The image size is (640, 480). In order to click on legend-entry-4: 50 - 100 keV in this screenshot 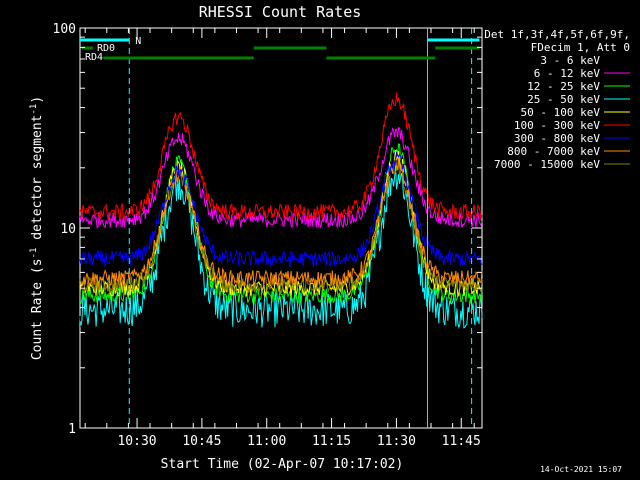, I will do `click(561, 112)`.